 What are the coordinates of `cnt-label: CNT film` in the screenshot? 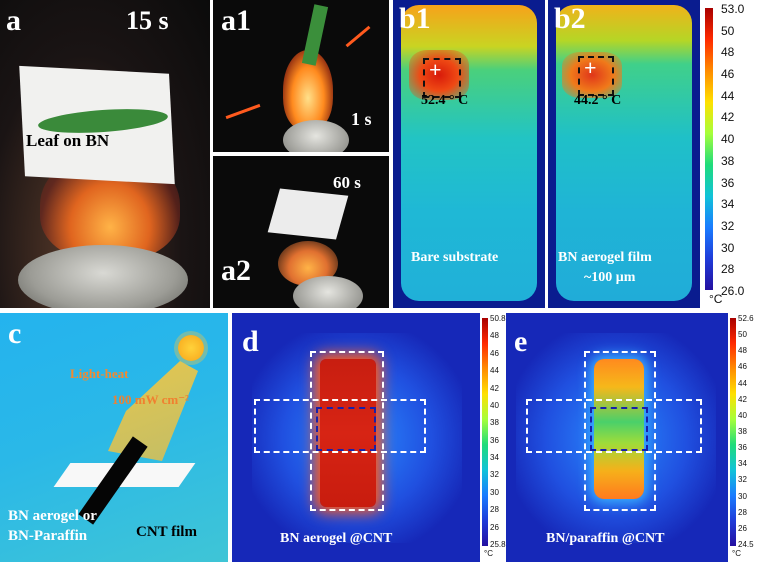 It's located at (166, 532).